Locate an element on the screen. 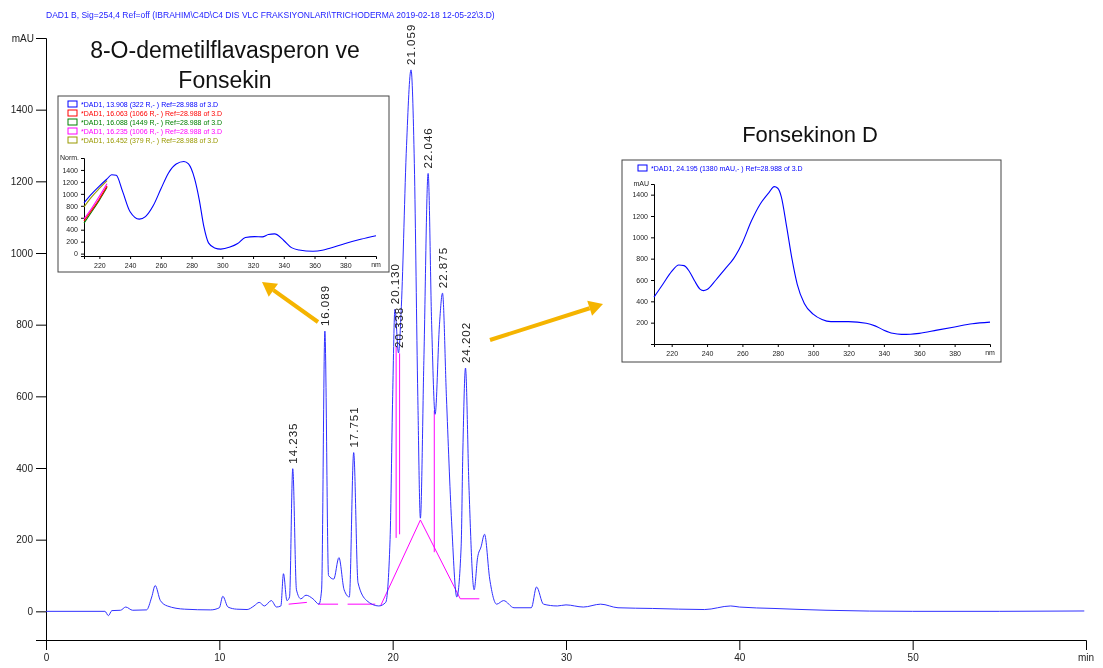  chart-title: 8-O-demetilflavasperon ve Fonsekin is located at coordinates (225, 65).